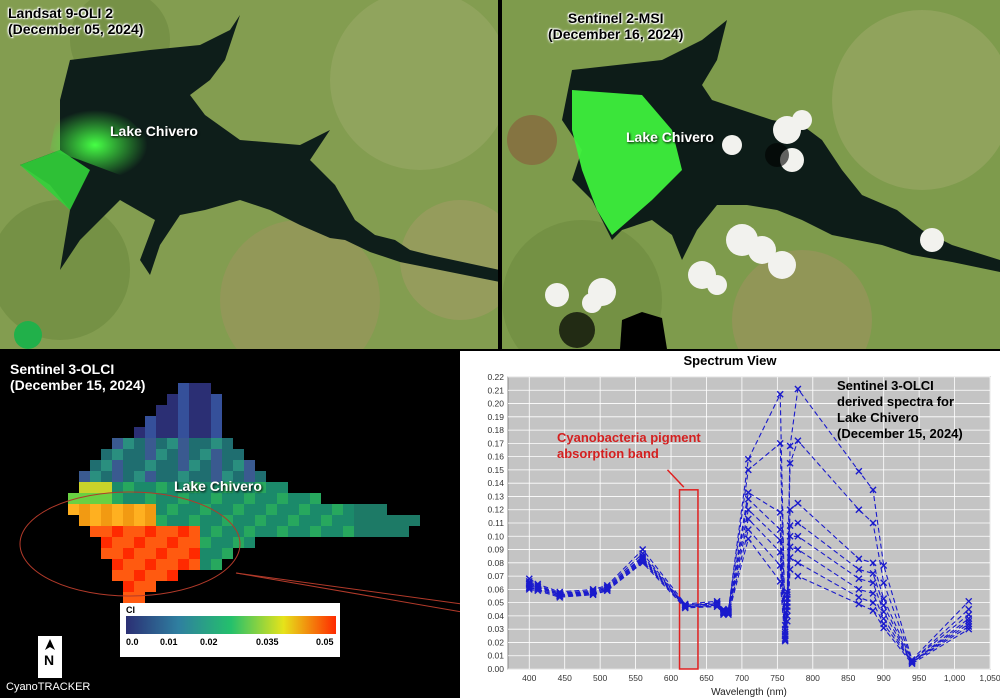 Image resolution: width=1000 pixels, height=698 pixels. What do you see at coordinates (989, 678) in the screenshot?
I see `x-tick-label: 1,050` at bounding box center [989, 678].